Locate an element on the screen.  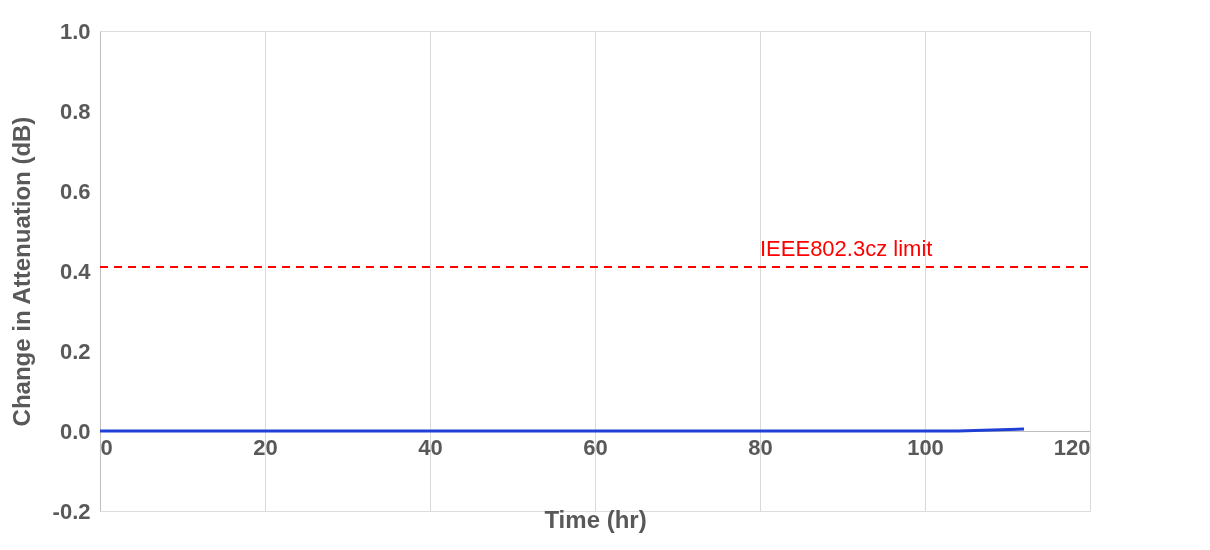
y-tick-label: 0.8 is located at coordinates (75, 111).